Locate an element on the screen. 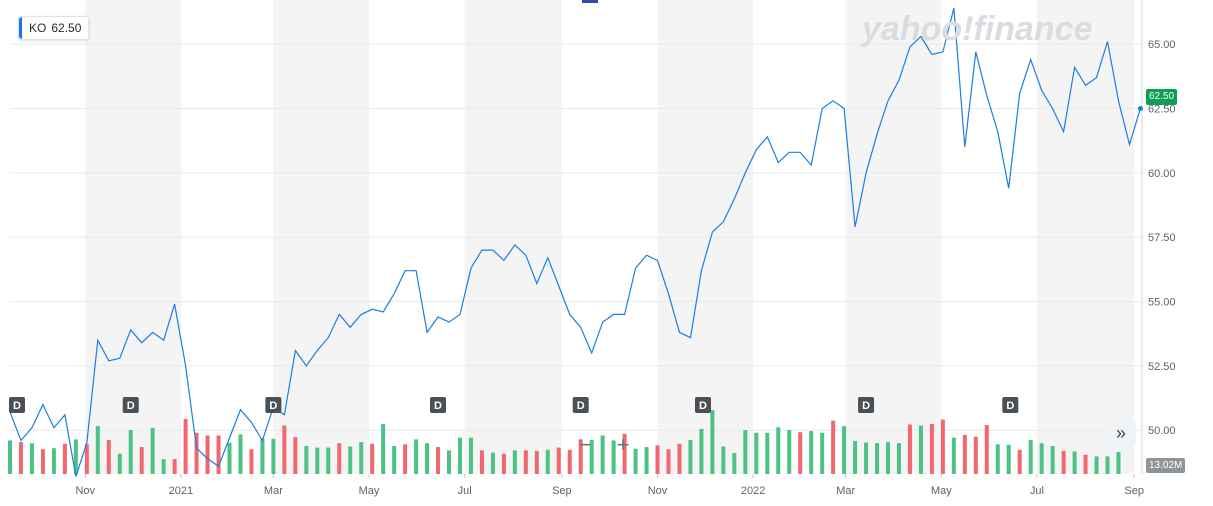 The height and width of the screenshot is (506, 1213). x-tick-label: May is located at coordinates (941, 491).